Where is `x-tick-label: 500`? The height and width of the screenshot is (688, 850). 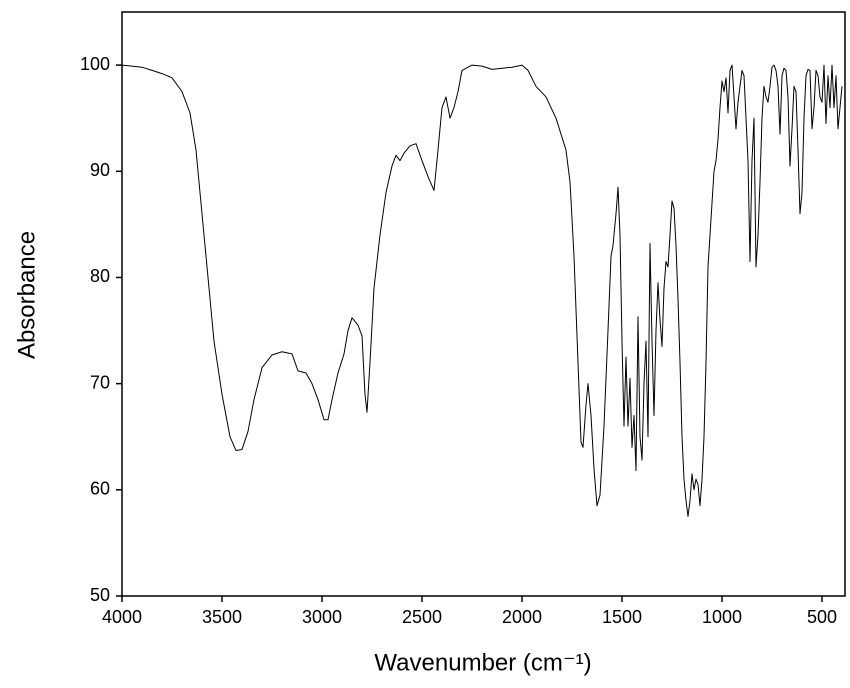
x-tick-label: 500 is located at coordinates (822, 617).